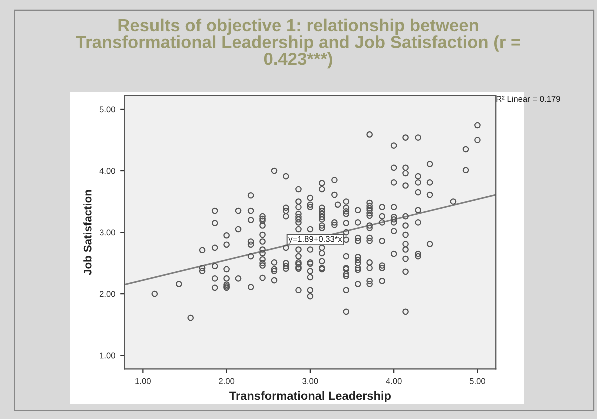  I want to click on x-tick-label: 1.00, so click(143, 381).